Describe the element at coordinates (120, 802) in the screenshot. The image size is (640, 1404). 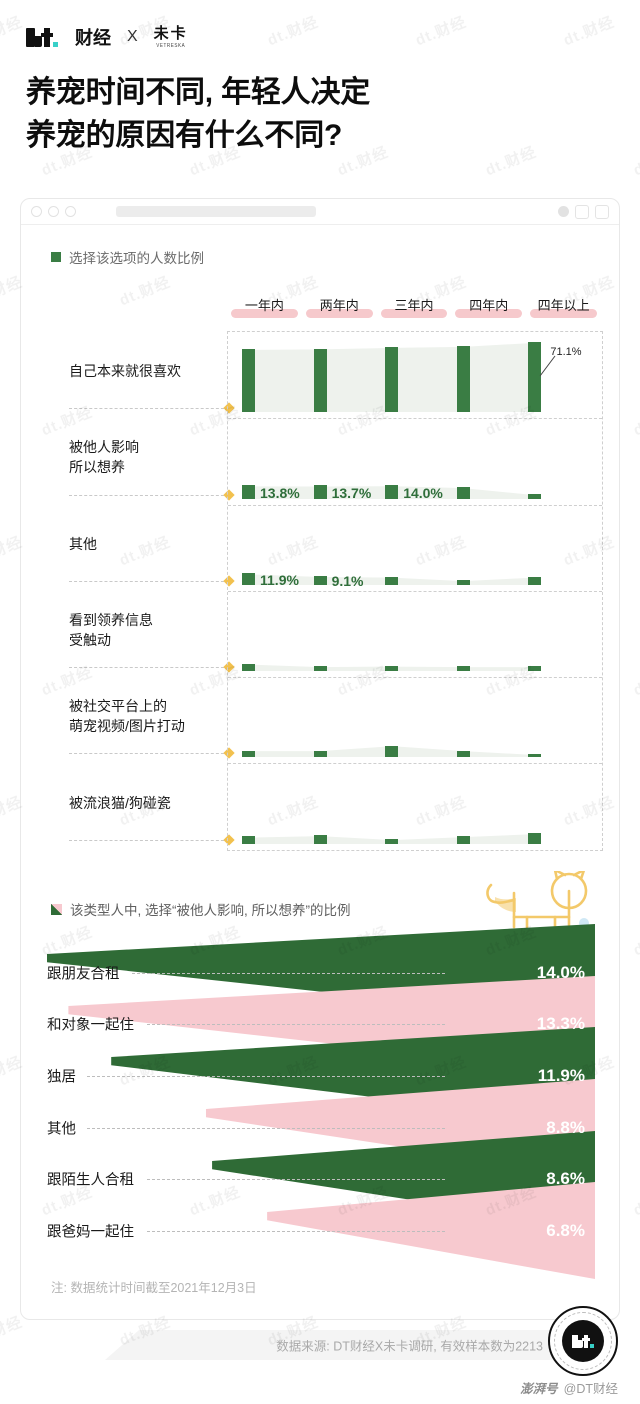
I see `row-label-text: 被流浪猫/狗碰瓷` at that location.